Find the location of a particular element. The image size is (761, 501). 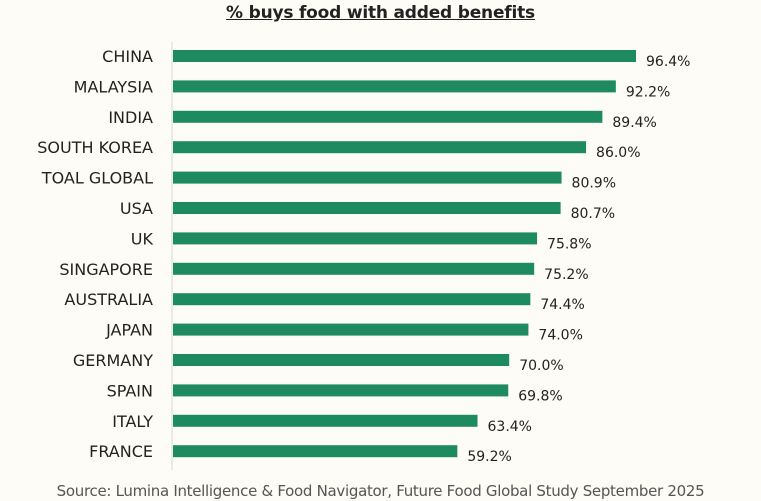

value-label: 70.0% is located at coordinates (541, 366).